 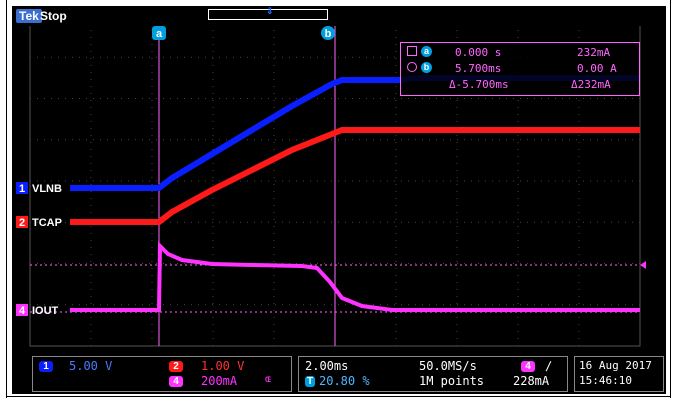 I want to click on timebase-value: 2.00ms, so click(x=327, y=366).